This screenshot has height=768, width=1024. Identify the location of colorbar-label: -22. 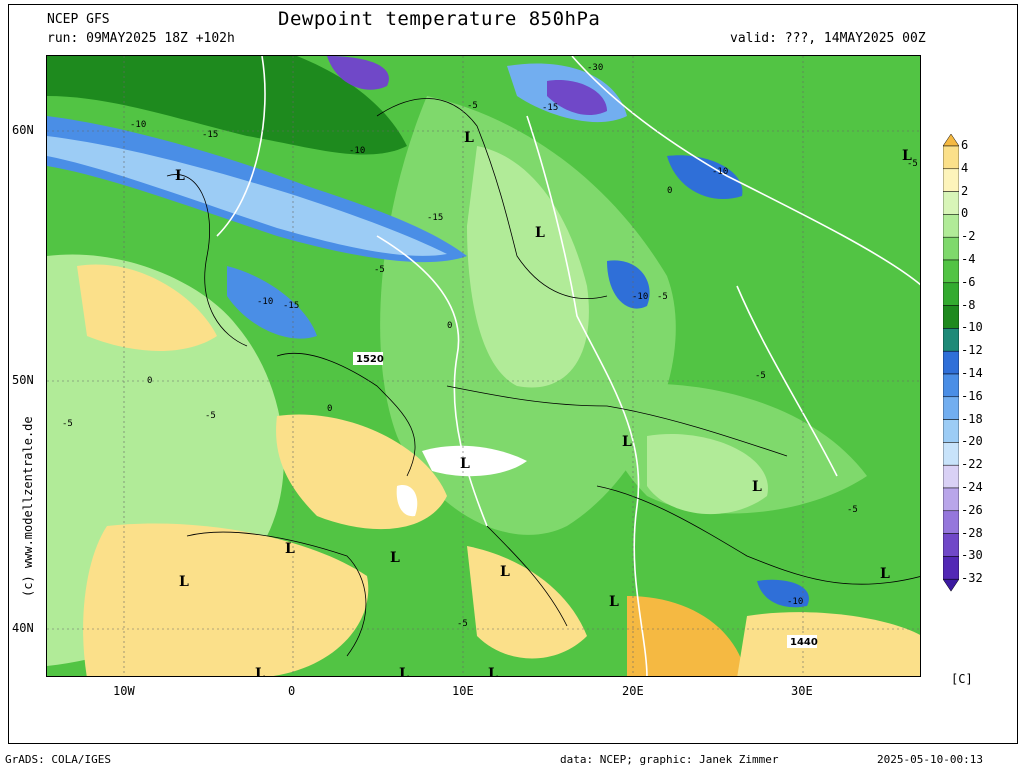
(972, 464).